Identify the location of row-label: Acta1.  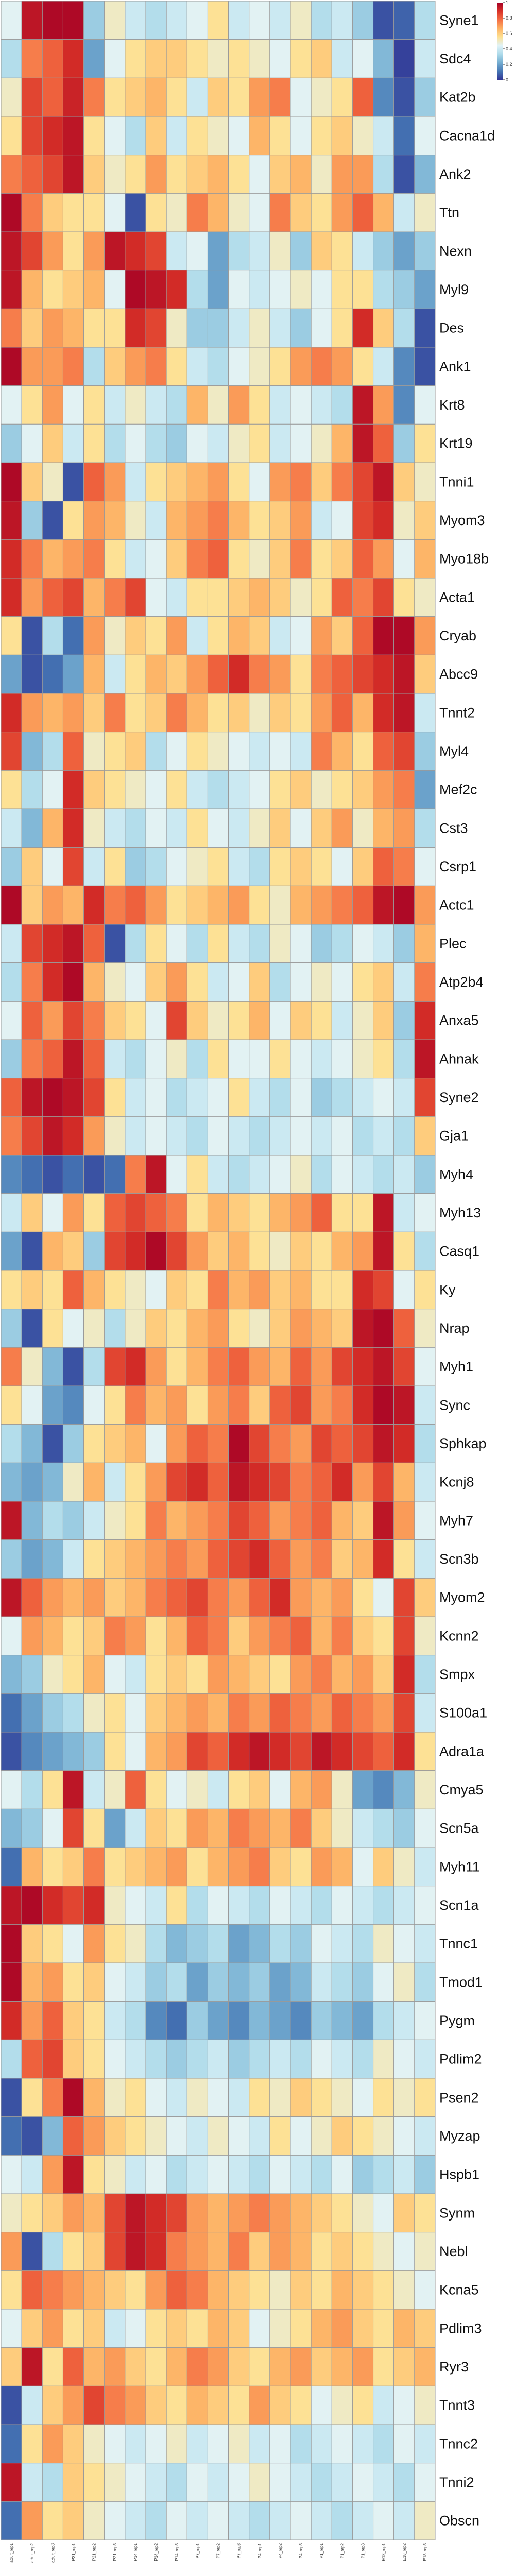
(457, 597).